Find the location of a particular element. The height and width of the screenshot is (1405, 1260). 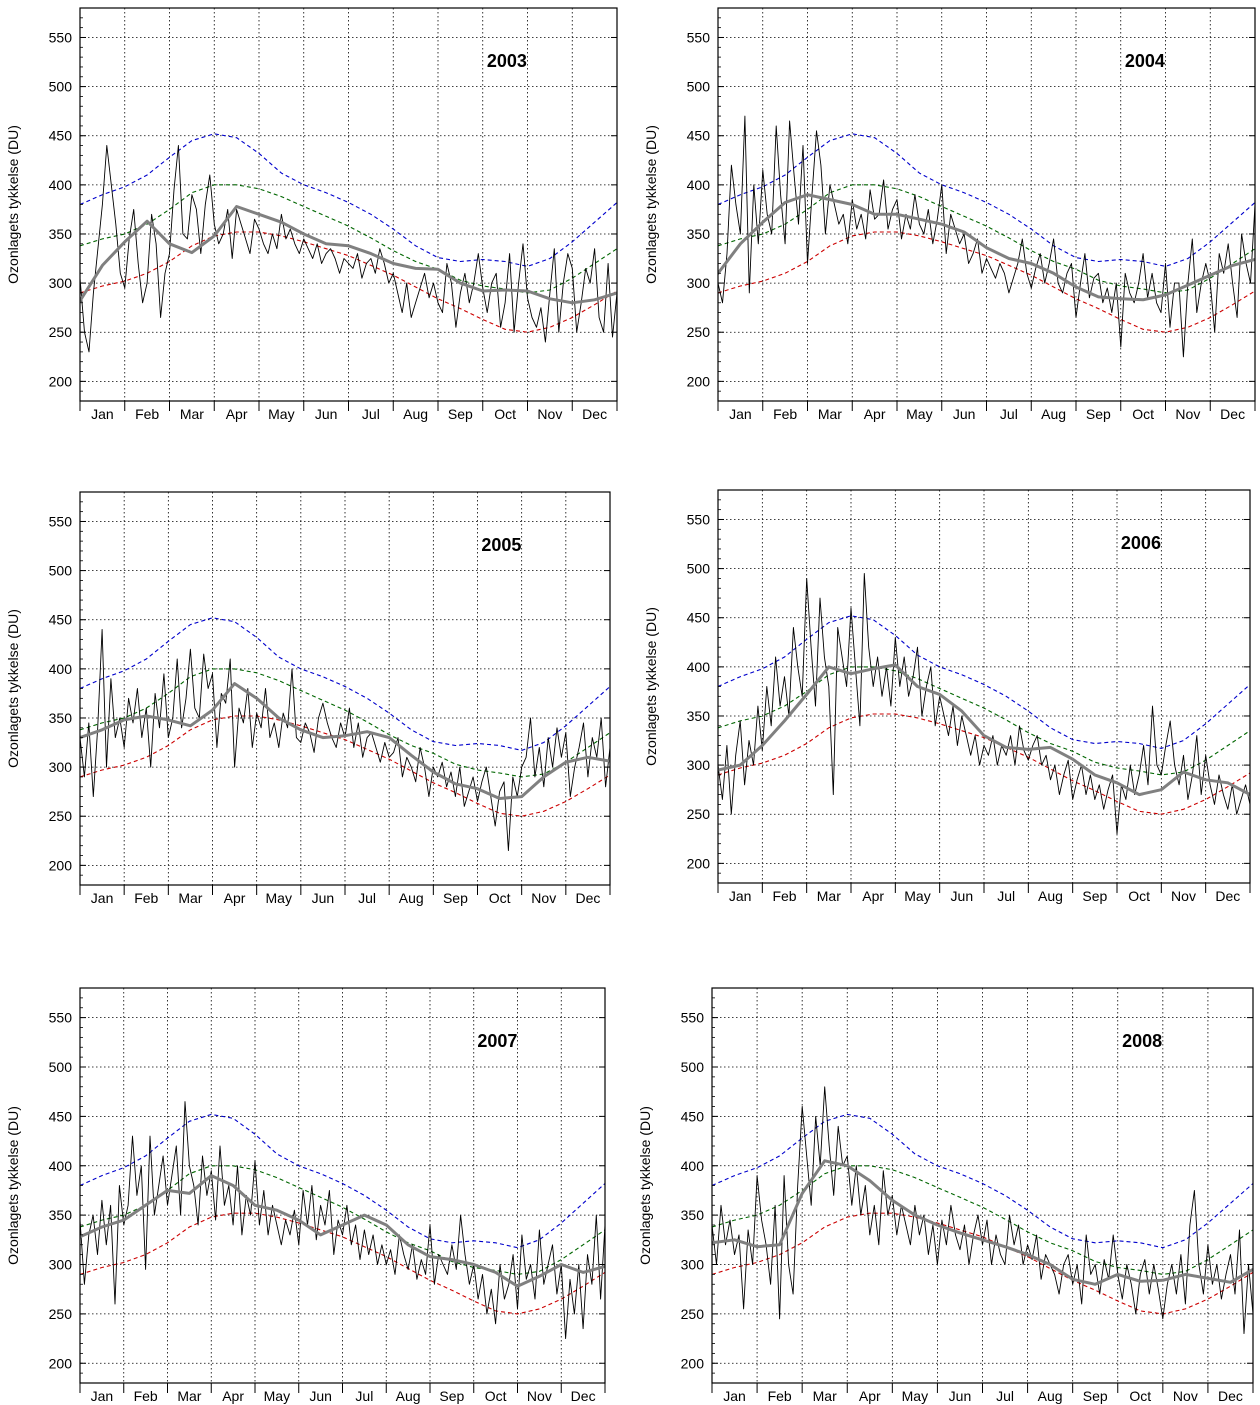

chart-title: 2003 is located at coordinates (507, 61).